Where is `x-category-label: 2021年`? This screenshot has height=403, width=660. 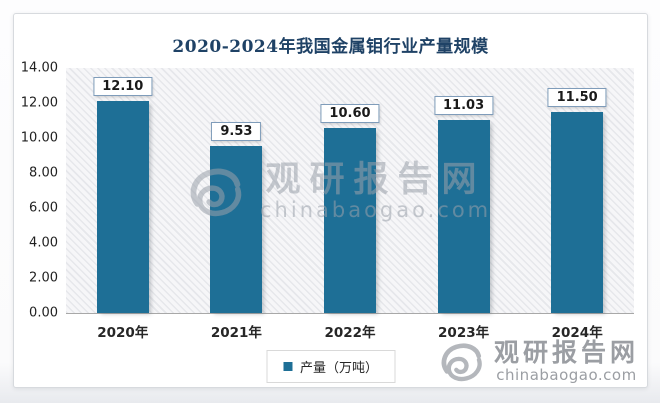
x-category-label: 2021年 is located at coordinates (236, 333).